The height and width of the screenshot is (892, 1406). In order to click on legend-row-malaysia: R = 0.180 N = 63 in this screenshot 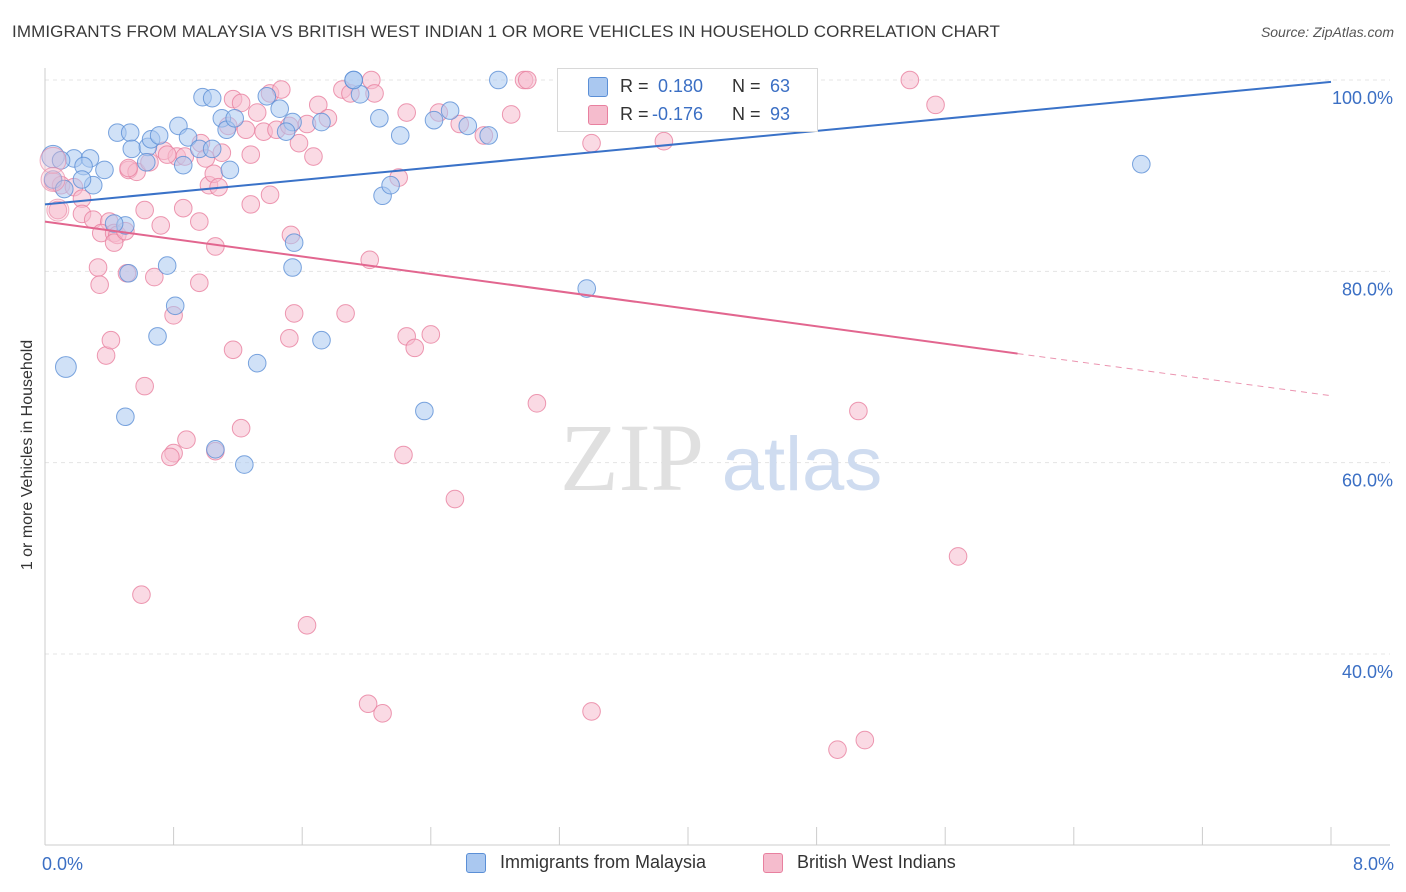, I will do `click(687, 86)`.